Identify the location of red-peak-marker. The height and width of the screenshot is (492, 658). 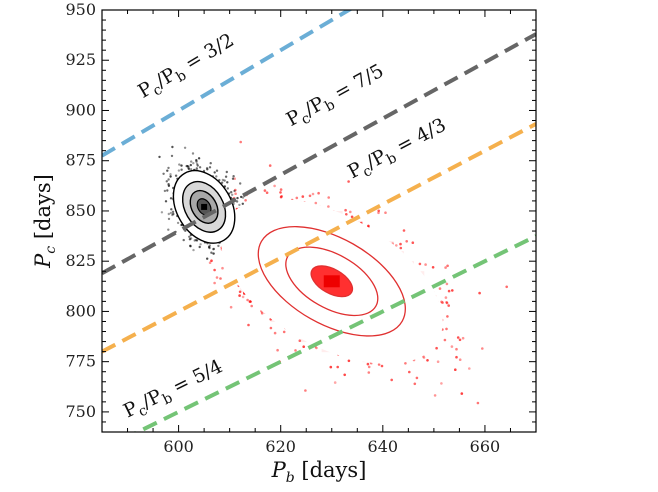
(331, 281).